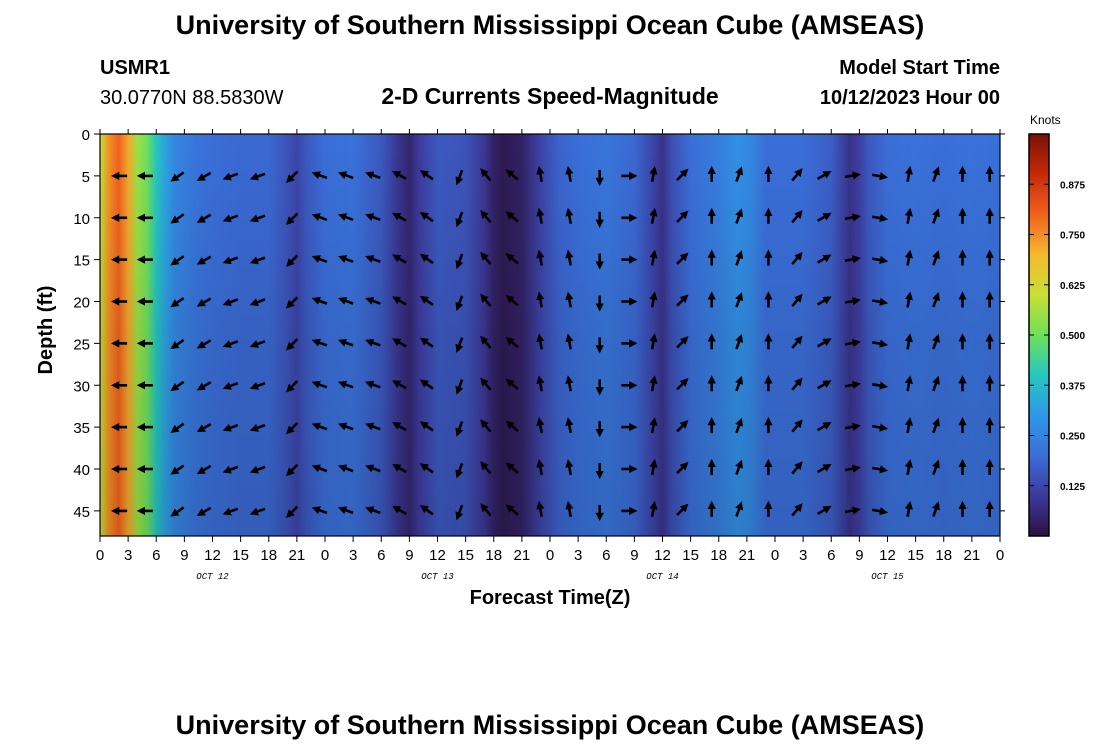 This screenshot has width=1100, height=750. Describe the element at coordinates (662, 555) in the screenshot. I see `x-tick-label: 12` at that location.